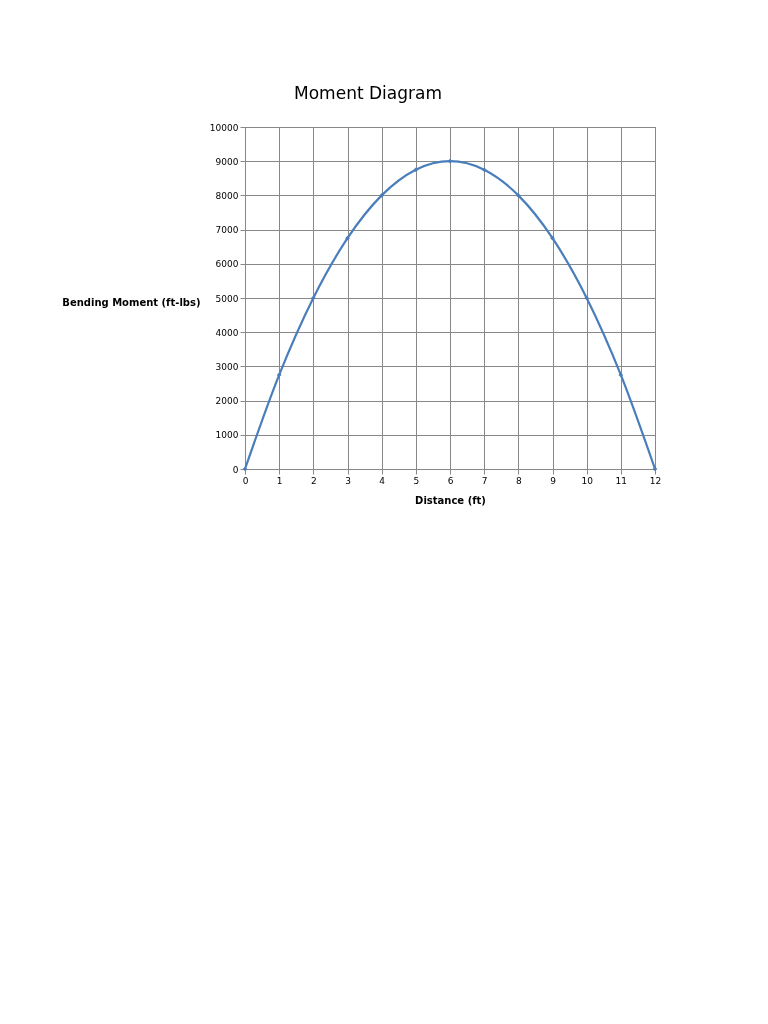 This screenshot has height=1024, width=768. What do you see at coordinates (553, 480) in the screenshot?
I see `x-tick-label: 9` at bounding box center [553, 480].